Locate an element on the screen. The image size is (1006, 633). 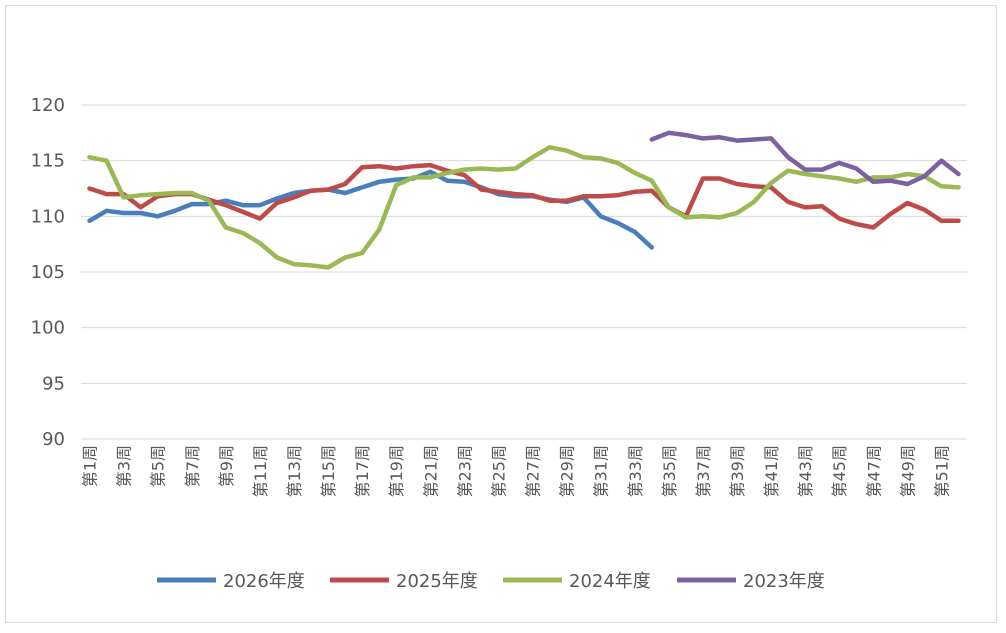
x-tick-label: 第37周 is located at coordinates (703, 471).